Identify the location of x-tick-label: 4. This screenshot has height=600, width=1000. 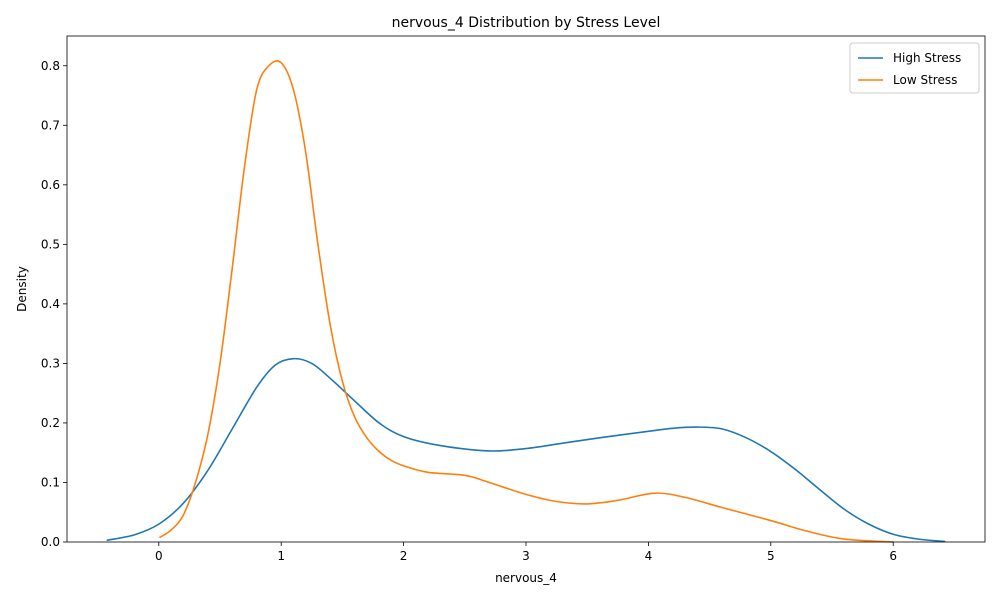
(649, 556).